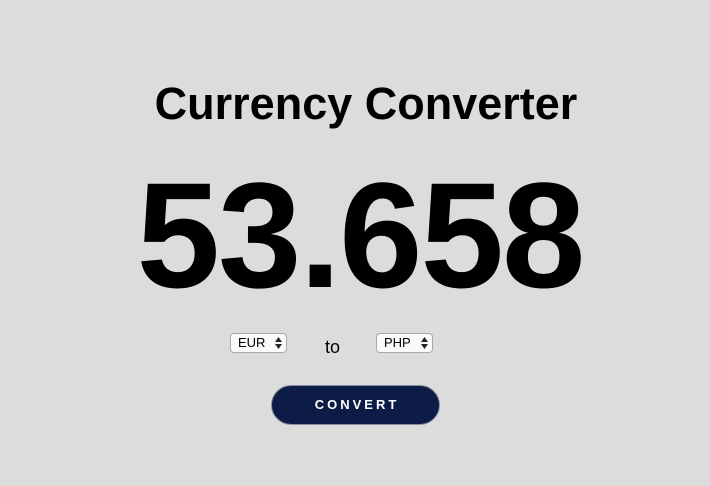  What do you see at coordinates (366, 103) in the screenshot?
I see `page-title: Currency Converter` at bounding box center [366, 103].